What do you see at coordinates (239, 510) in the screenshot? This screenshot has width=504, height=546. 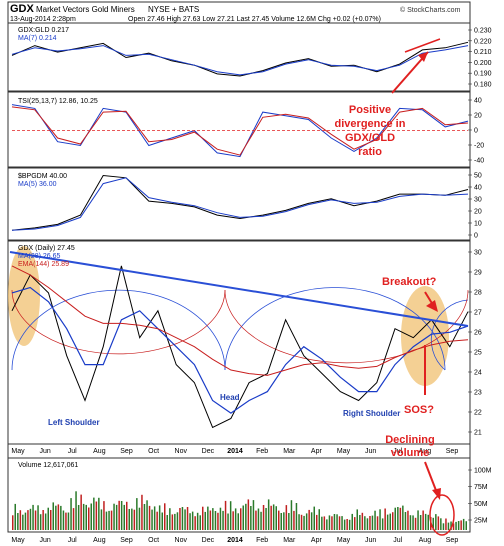 I see `volume-bars` at bounding box center [239, 510].